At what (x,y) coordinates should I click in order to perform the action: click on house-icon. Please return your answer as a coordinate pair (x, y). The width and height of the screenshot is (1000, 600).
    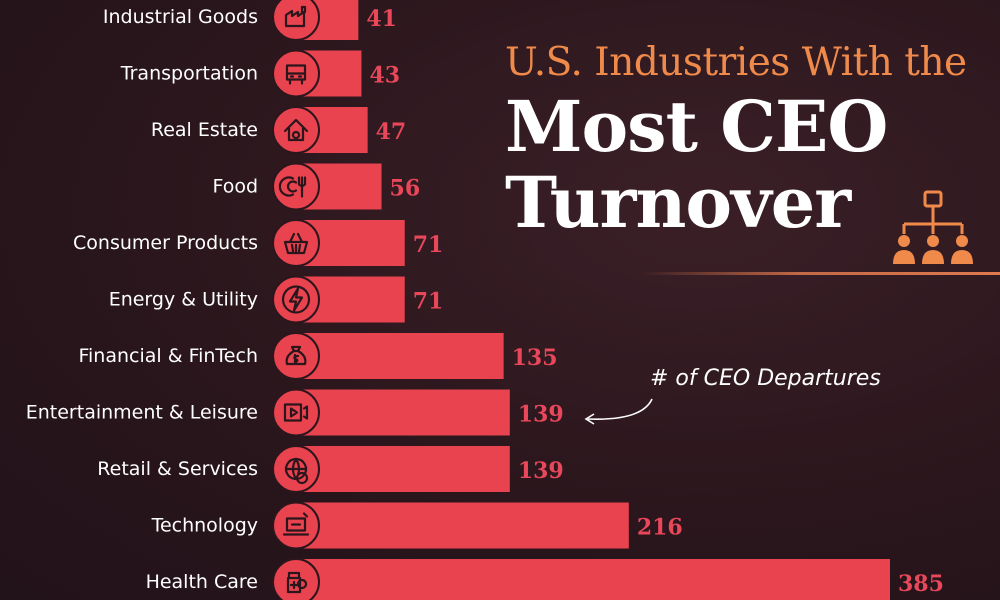
    Looking at the image, I should click on (296, 130).